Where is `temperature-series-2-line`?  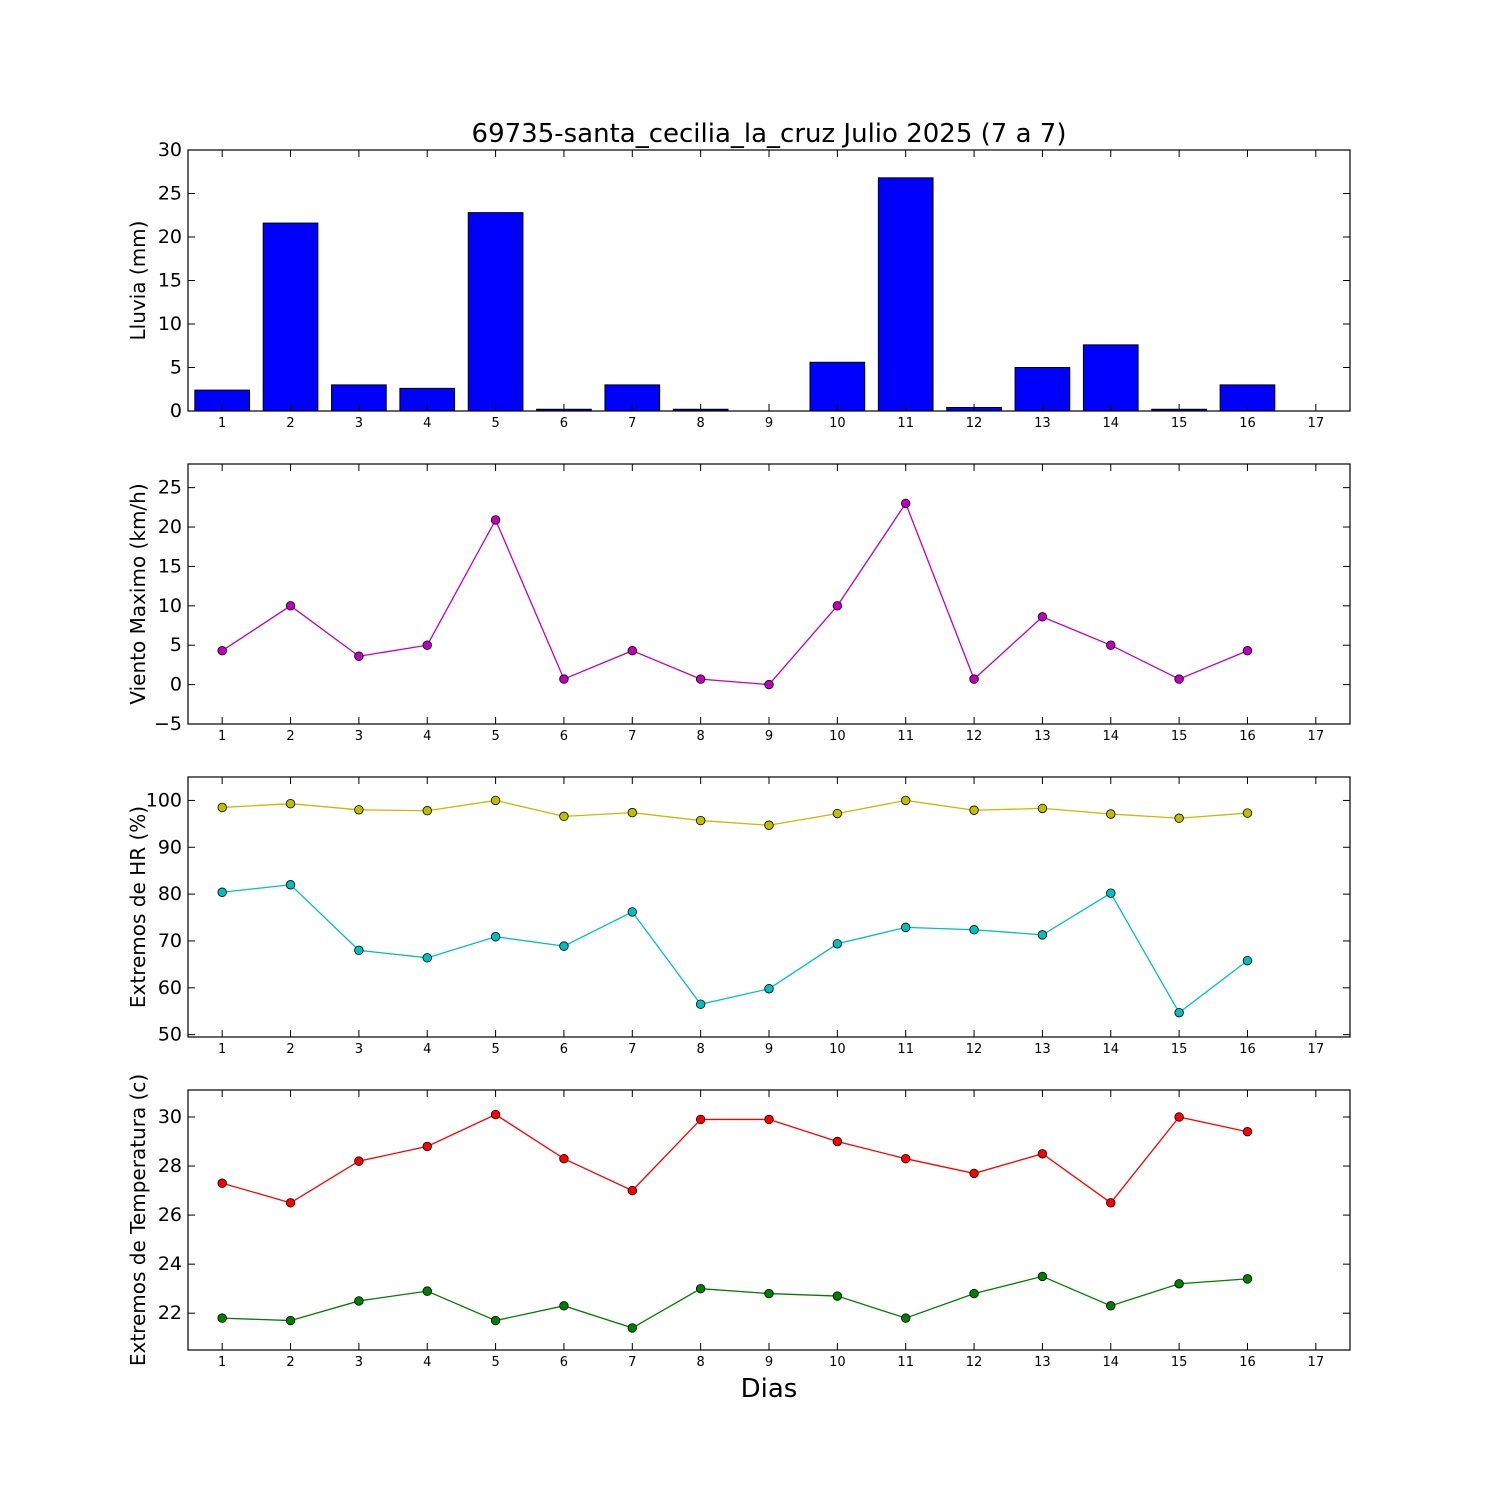
temperature-series-2-line is located at coordinates (735, 1302).